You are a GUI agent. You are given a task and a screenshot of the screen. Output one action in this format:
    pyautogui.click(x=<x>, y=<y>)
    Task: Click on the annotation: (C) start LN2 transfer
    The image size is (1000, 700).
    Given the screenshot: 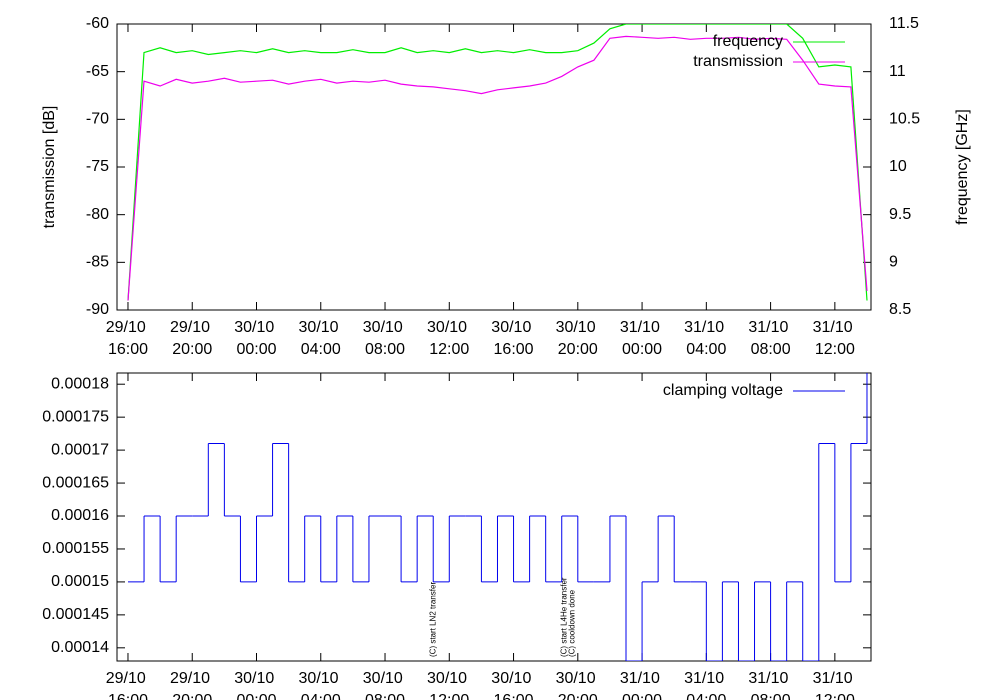 What is the action you would take?
    pyautogui.click(x=432, y=619)
    